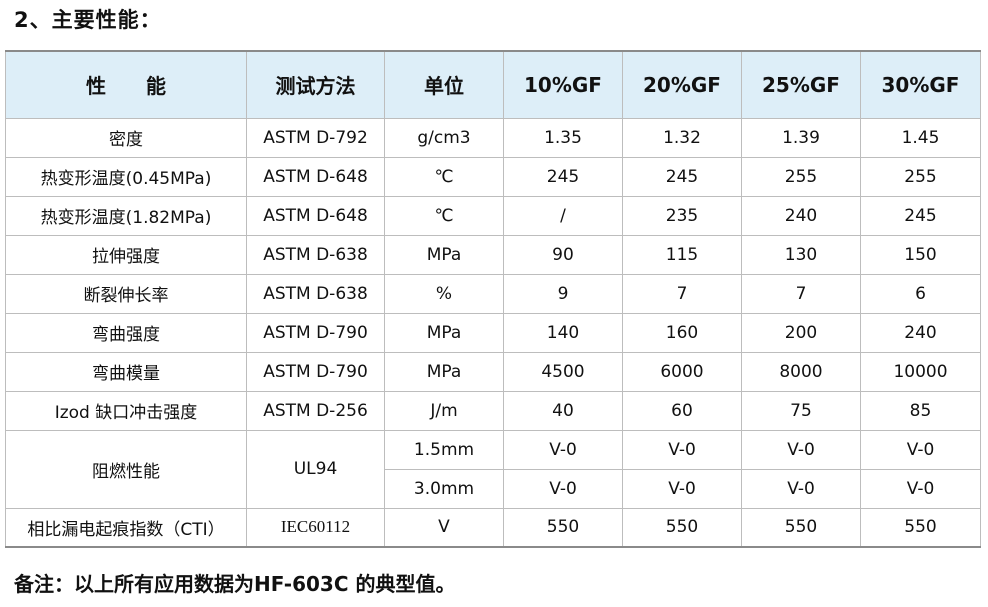  What do you see at coordinates (444, 137) in the screenshot?
I see `unit-cell: g/cm3` at bounding box center [444, 137].